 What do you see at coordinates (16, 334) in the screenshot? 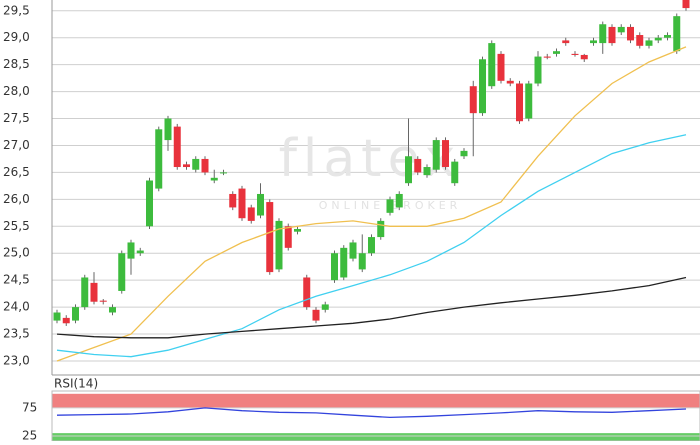
I see `y-tick-label: 23,5` at bounding box center [16, 334].